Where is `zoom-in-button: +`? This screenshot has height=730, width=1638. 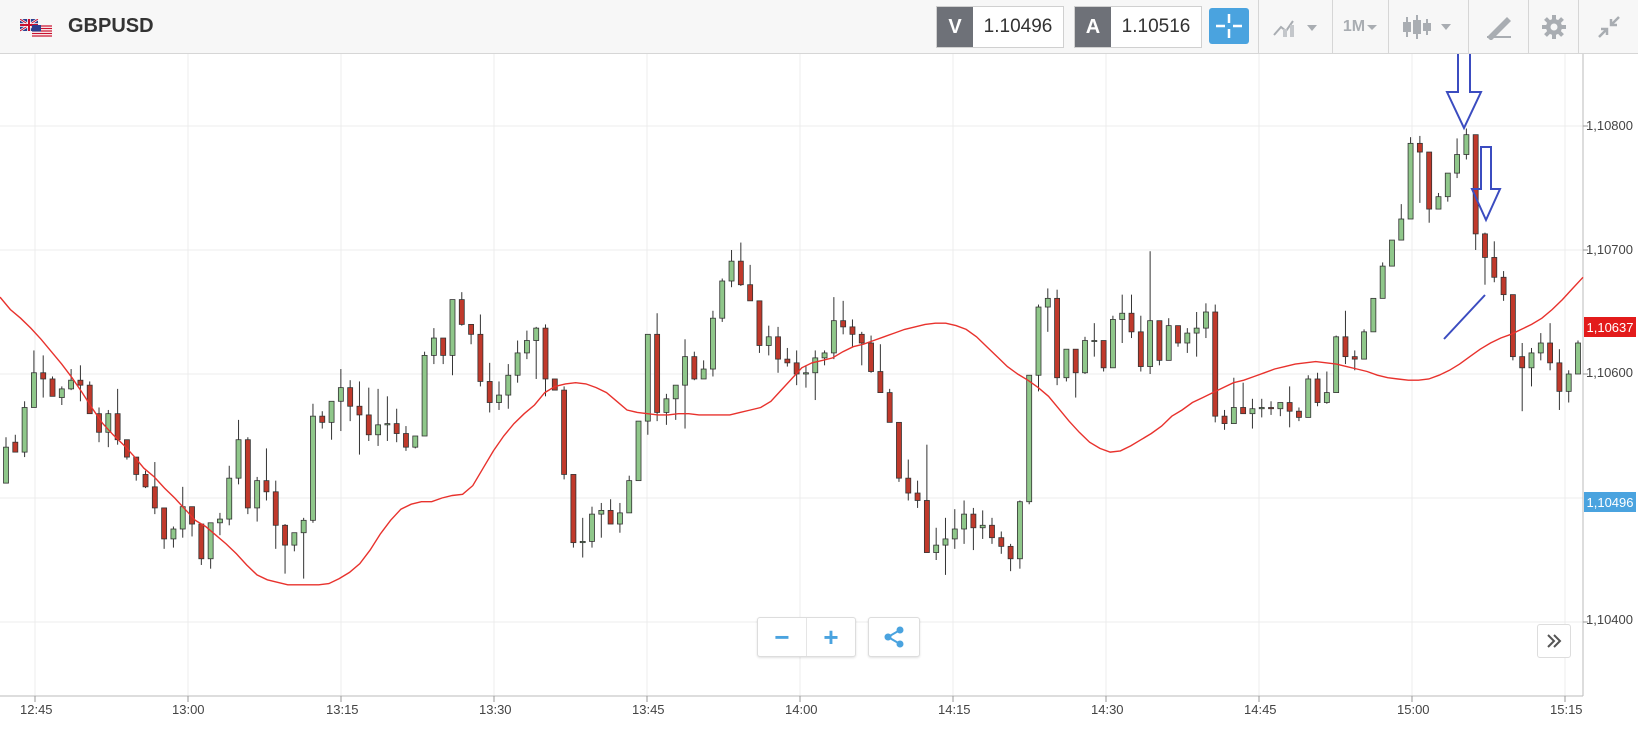
zoom-in-button: + is located at coordinates (831, 636).